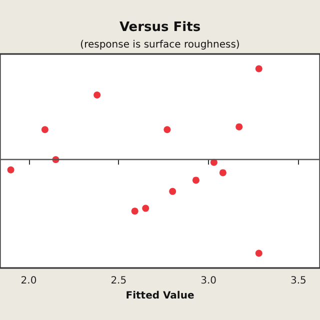 The image size is (320, 320). I want to click on x-tick-label: 2.5, so click(118, 281).